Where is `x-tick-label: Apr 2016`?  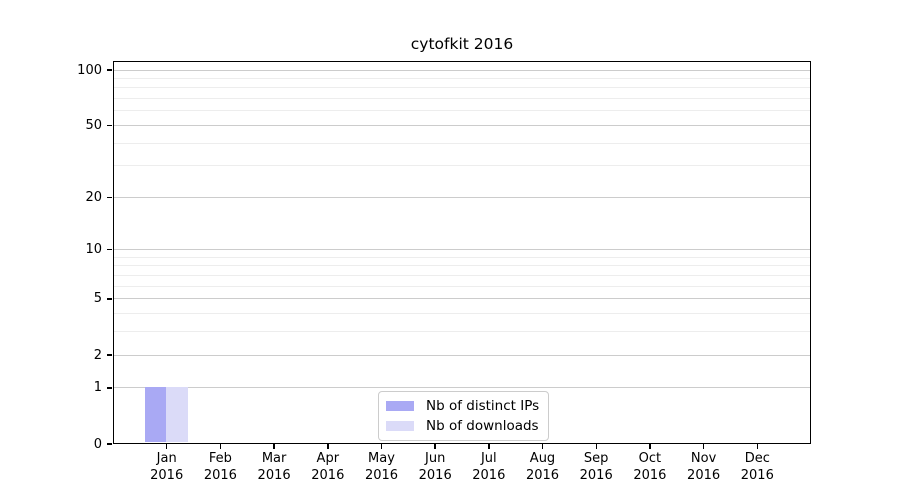
x-tick-label: Apr 2016 is located at coordinates (328, 467).